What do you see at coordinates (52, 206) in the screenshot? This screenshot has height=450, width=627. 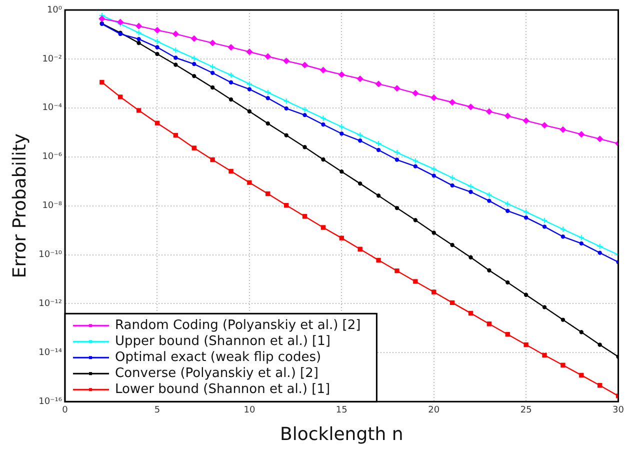 I see `y-tick-label: 10⁻⁸` at bounding box center [52, 206].